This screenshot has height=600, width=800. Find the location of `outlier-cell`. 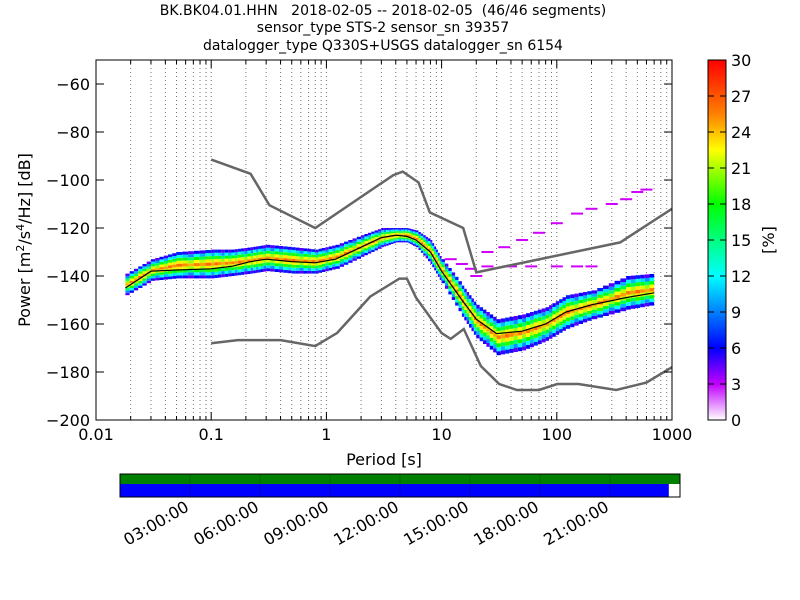

outlier-cell is located at coordinates (626, 199).